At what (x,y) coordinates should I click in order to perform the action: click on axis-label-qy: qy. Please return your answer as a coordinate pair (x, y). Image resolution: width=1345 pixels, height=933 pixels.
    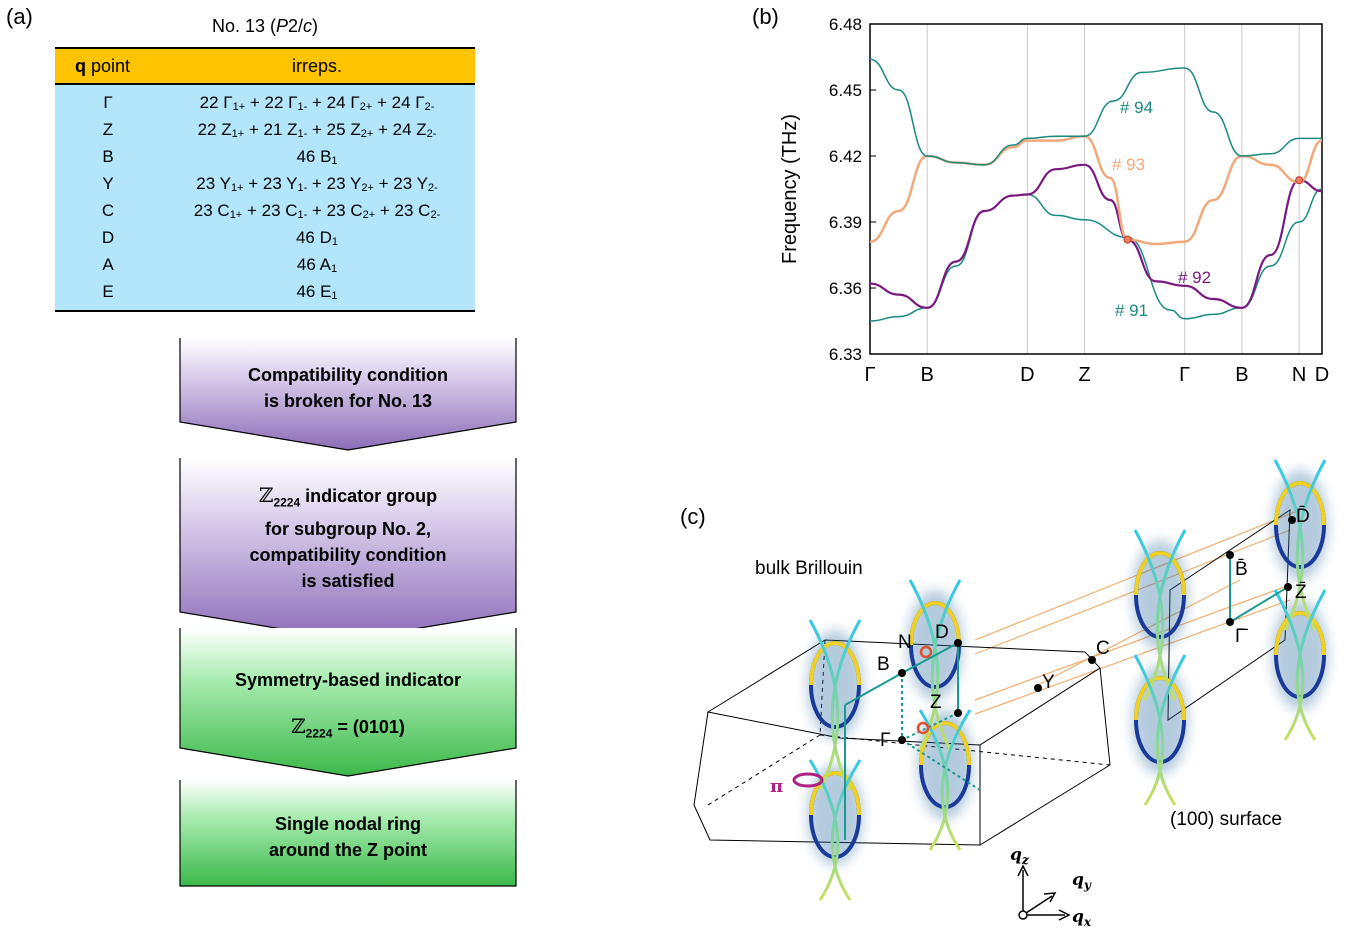
    Looking at the image, I should click on (1082, 881).